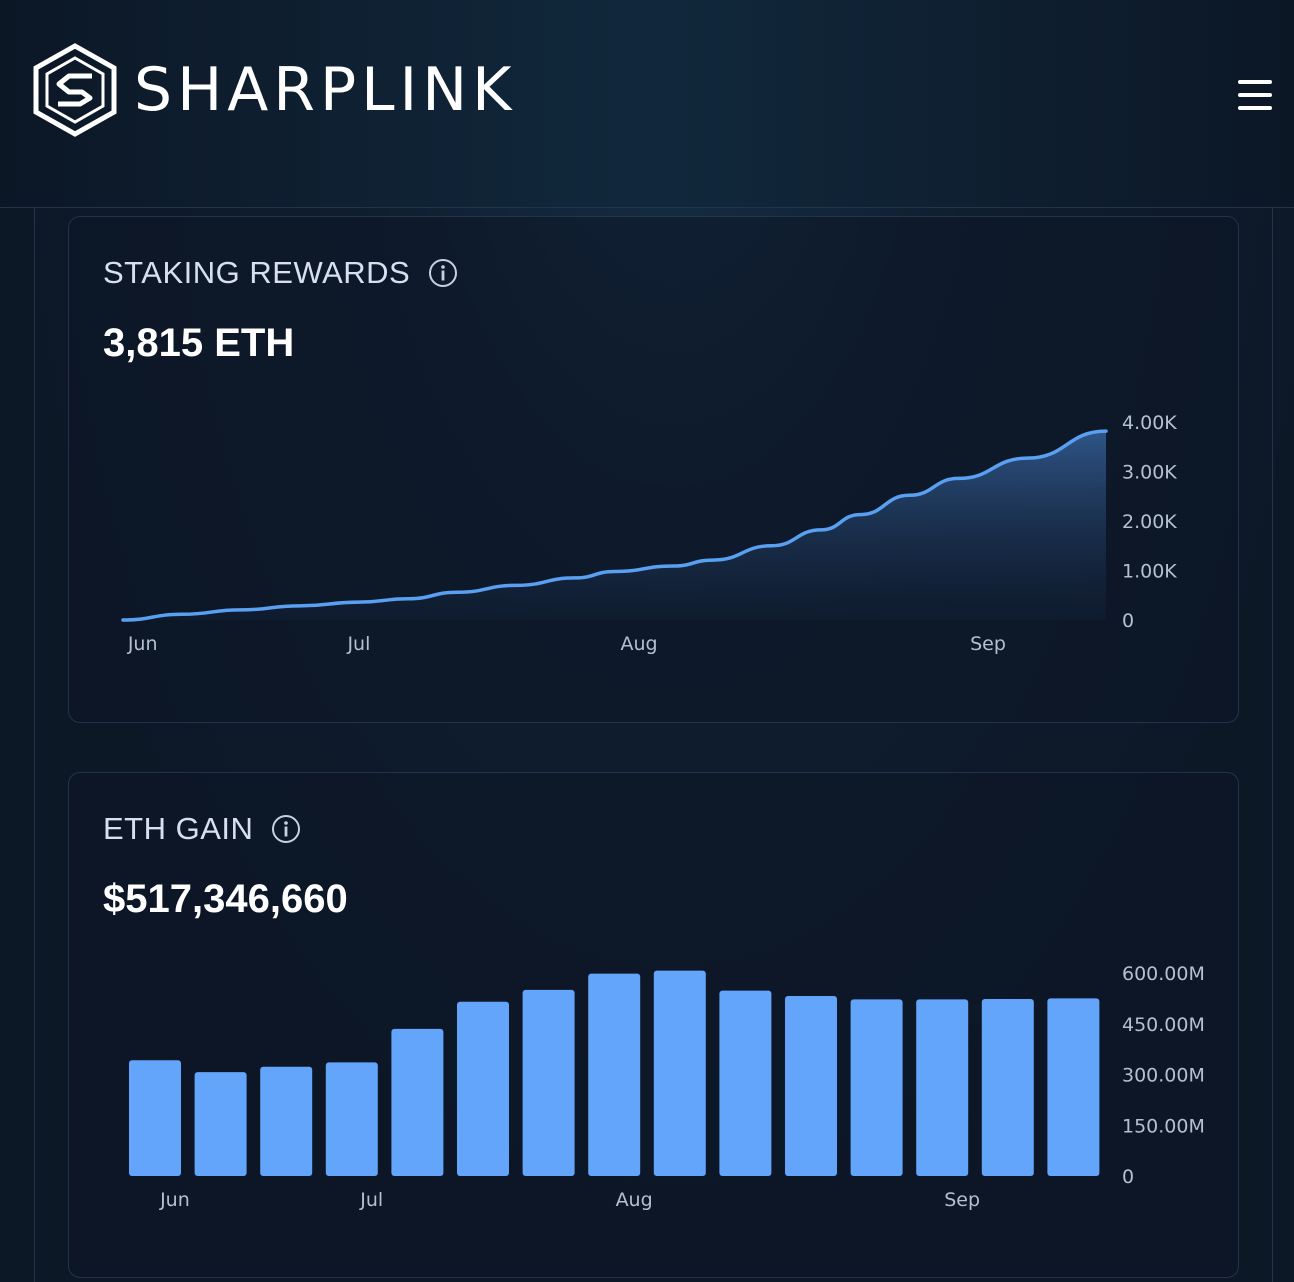  I want to click on card-title-row: STAKING REWARDS, so click(280, 273).